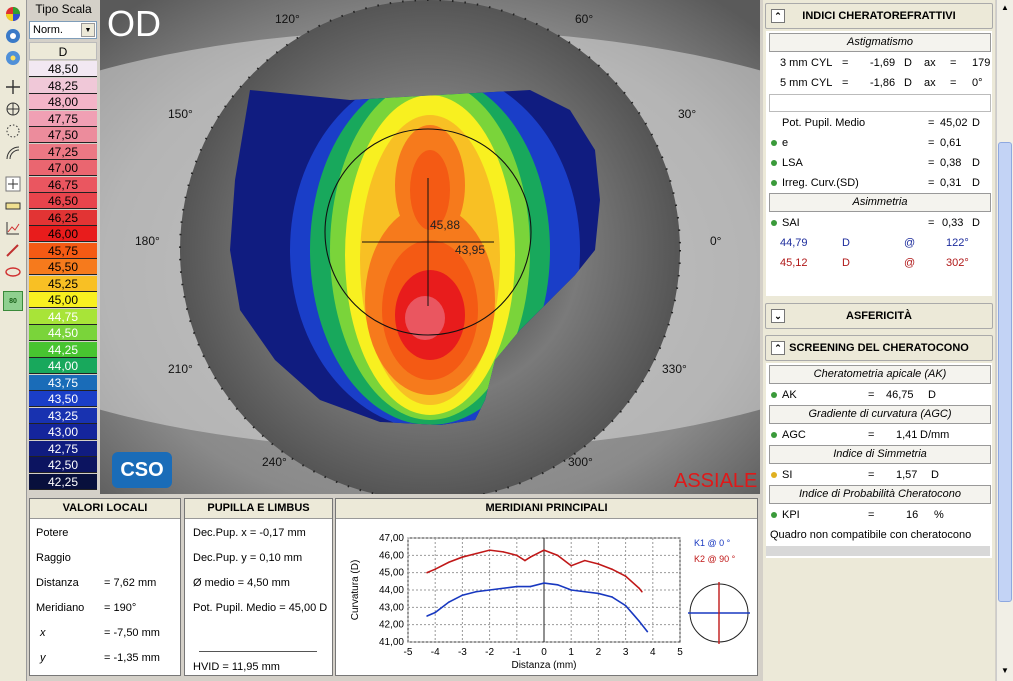  What do you see at coordinates (53, 558) in the screenshot?
I see `local-label: Raggio` at bounding box center [53, 558].